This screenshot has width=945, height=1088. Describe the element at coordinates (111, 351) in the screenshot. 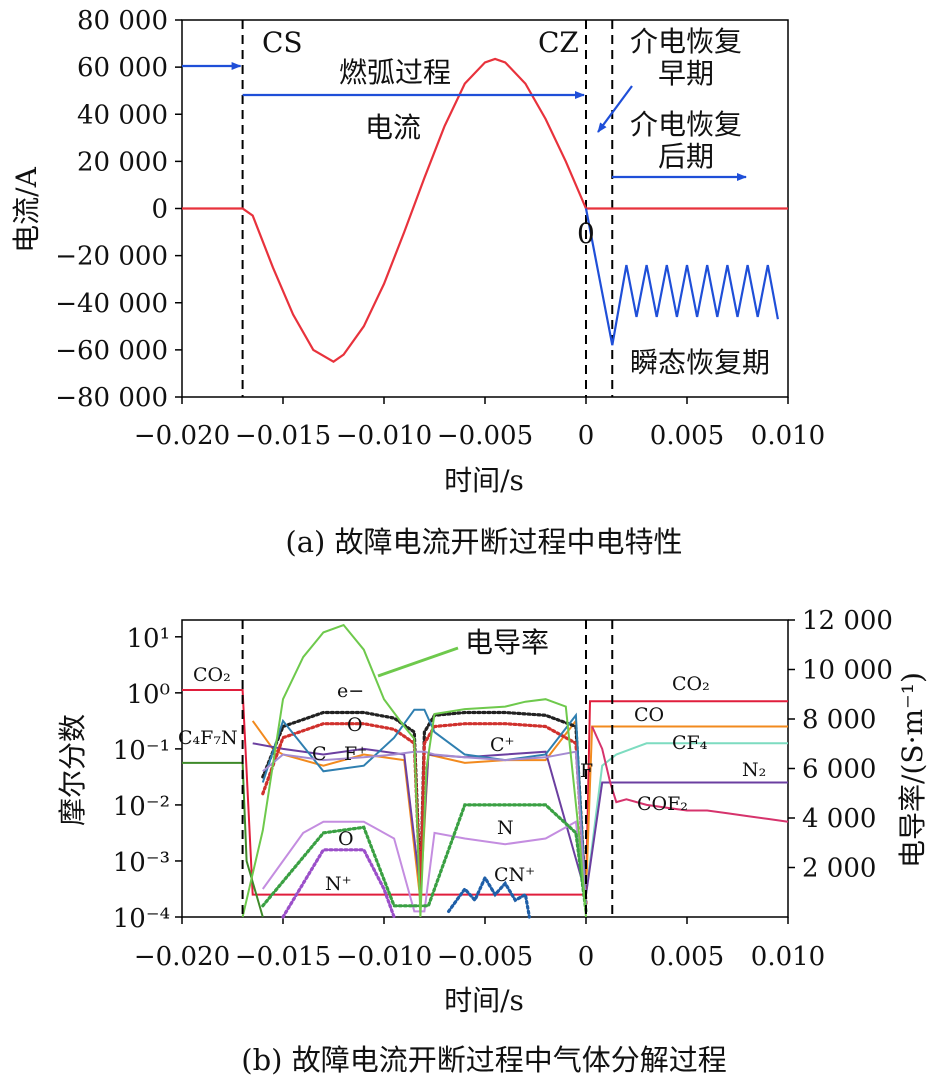

I see `y-tick-label: −60 000` at that location.